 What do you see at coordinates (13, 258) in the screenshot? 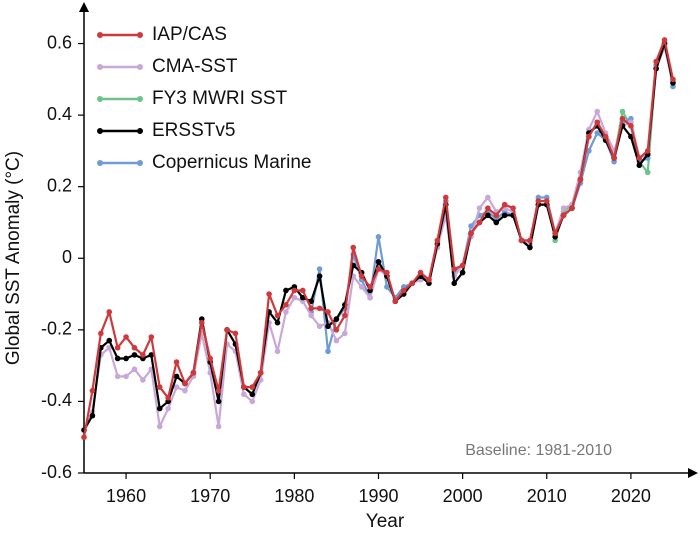
I see `y-axis-label: Global SST Anomaly (°C)` at bounding box center [13, 258].